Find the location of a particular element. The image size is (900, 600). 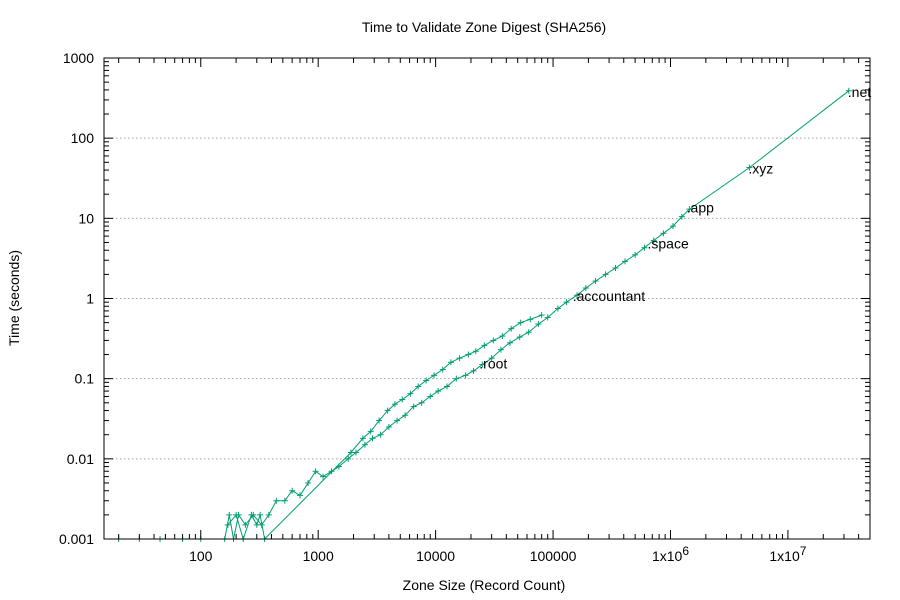

y-tick-label: 100 is located at coordinates (83, 138).